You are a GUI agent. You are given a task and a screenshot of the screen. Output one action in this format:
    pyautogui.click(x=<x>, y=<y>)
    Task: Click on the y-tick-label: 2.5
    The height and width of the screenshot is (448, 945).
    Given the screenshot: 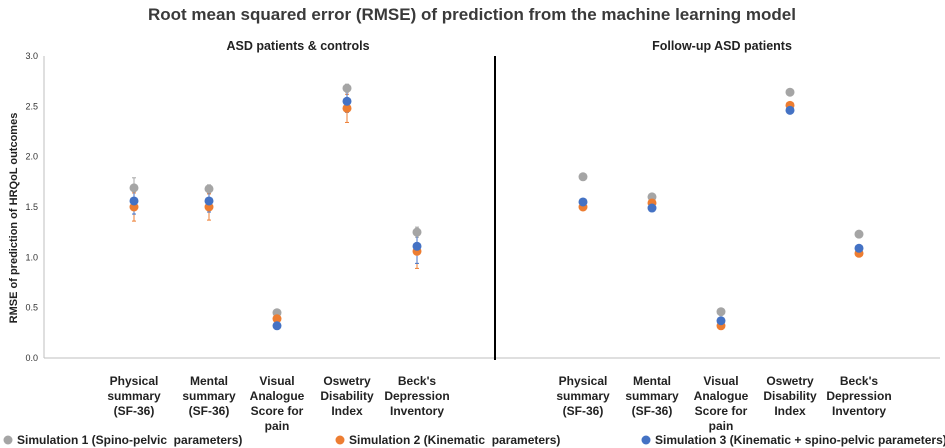 What is the action you would take?
    pyautogui.click(x=31, y=106)
    